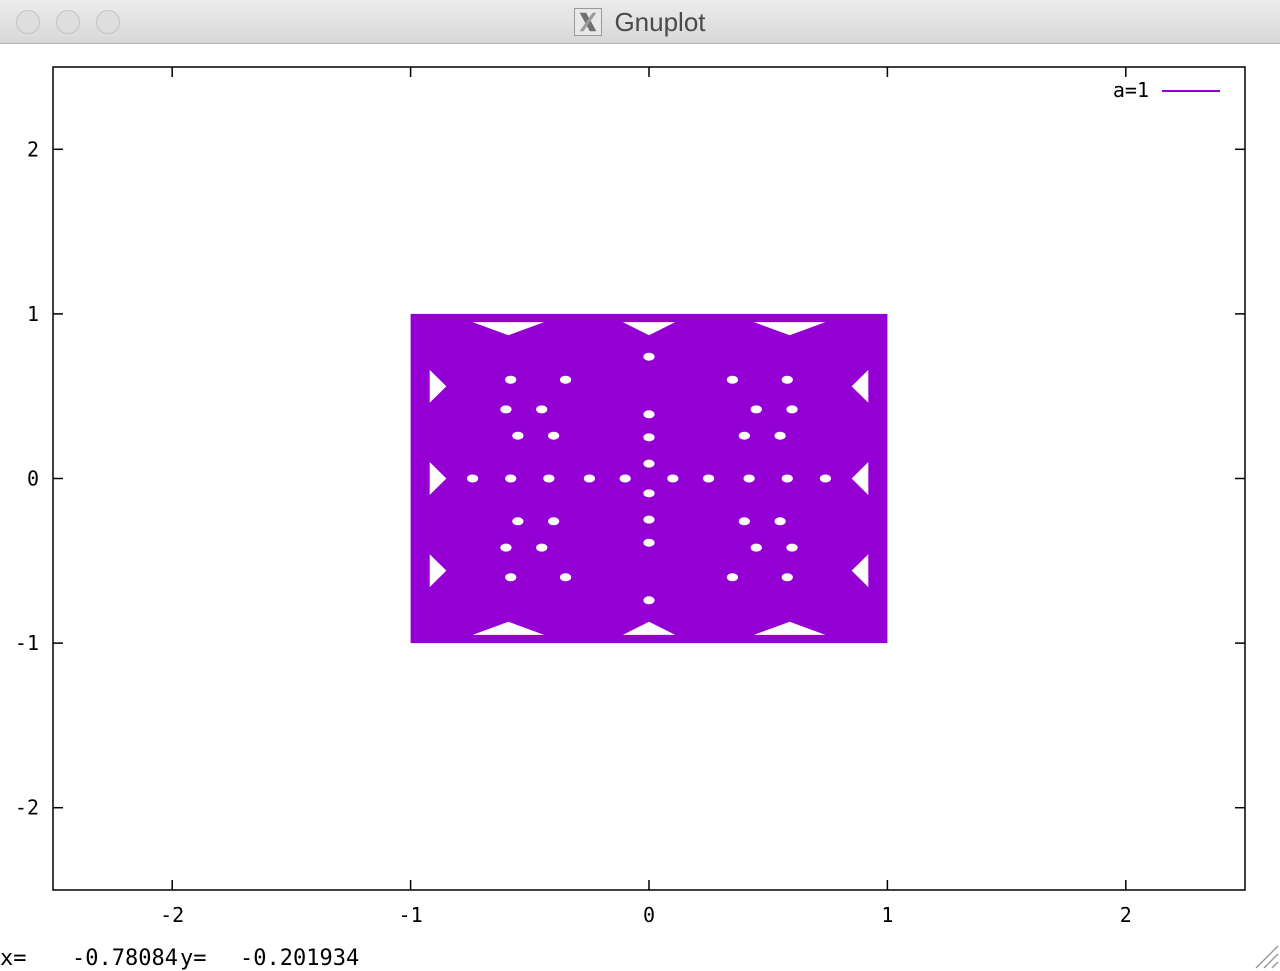 The image size is (1280, 971). What do you see at coordinates (172, 915) in the screenshot?
I see `x-tick-label: -2` at bounding box center [172, 915].